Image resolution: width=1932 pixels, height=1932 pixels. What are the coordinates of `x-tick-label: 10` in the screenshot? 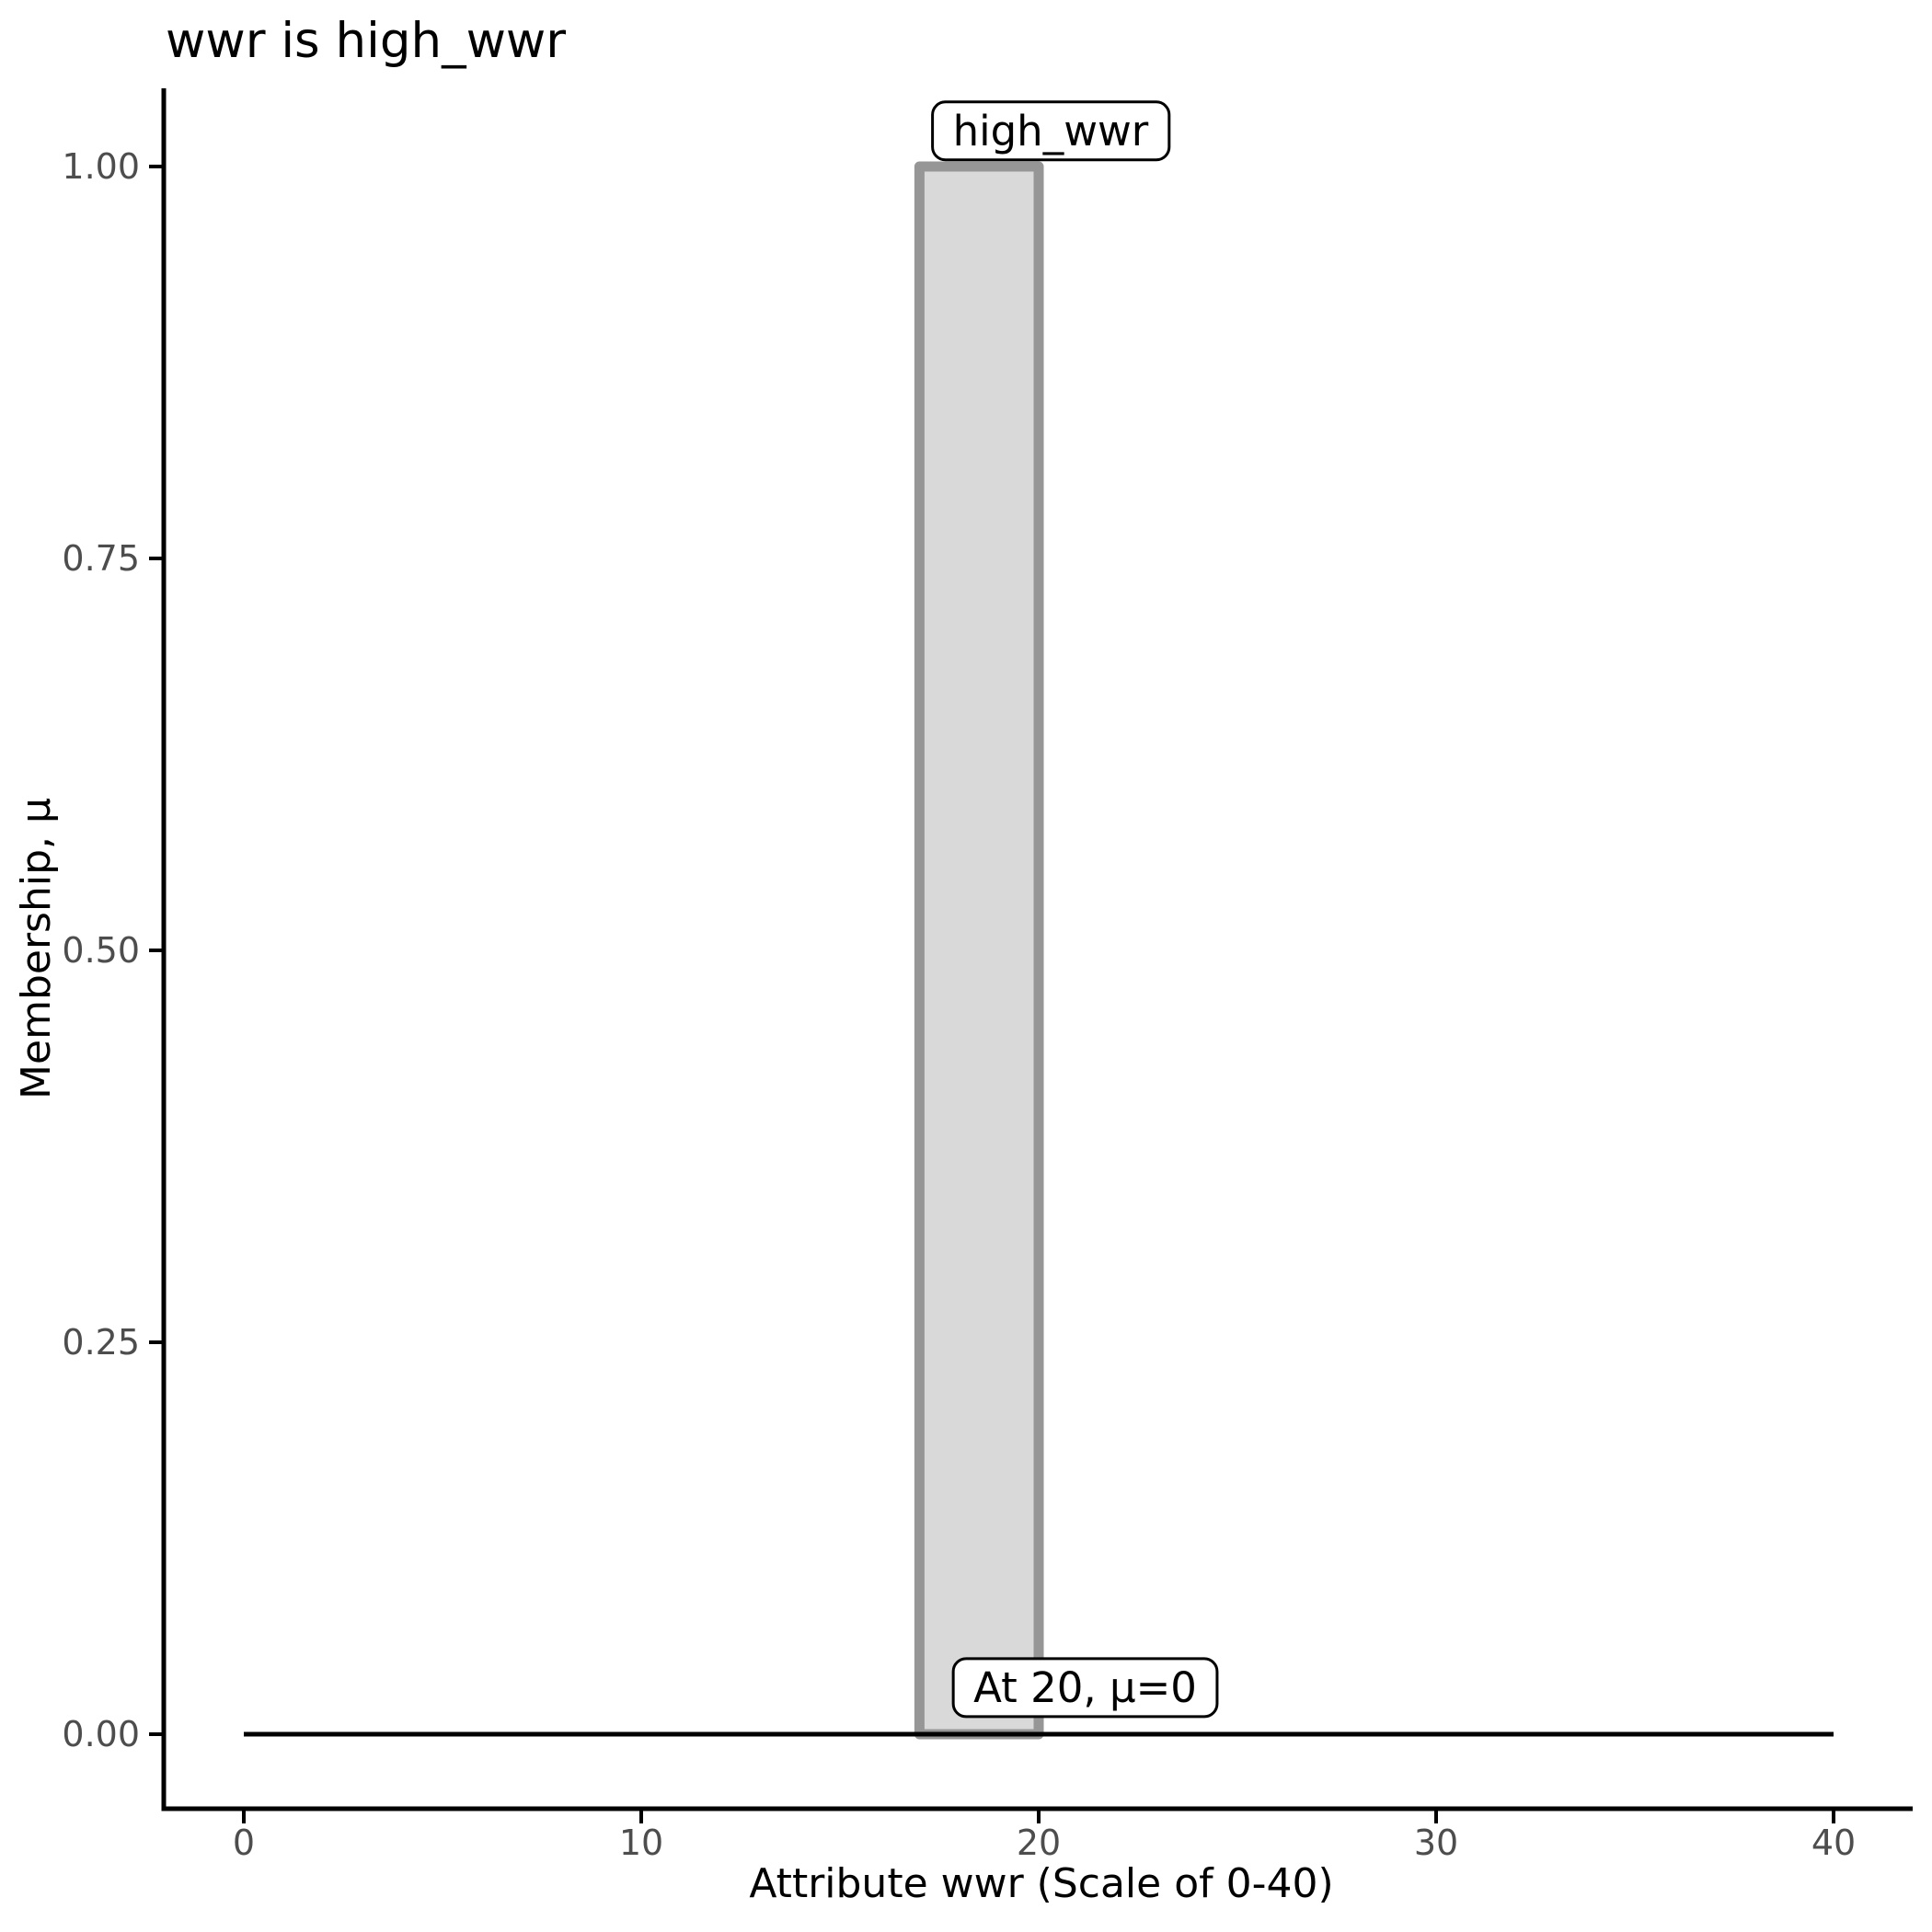 It's located at (641, 1843).